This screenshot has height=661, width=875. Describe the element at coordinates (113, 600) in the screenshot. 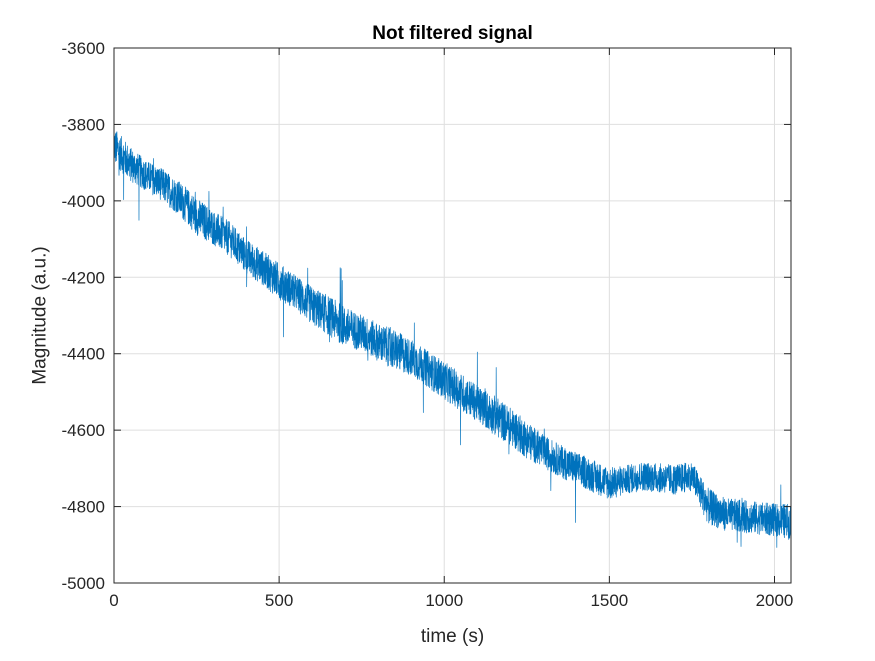

I see `x-tick-label: 0` at that location.